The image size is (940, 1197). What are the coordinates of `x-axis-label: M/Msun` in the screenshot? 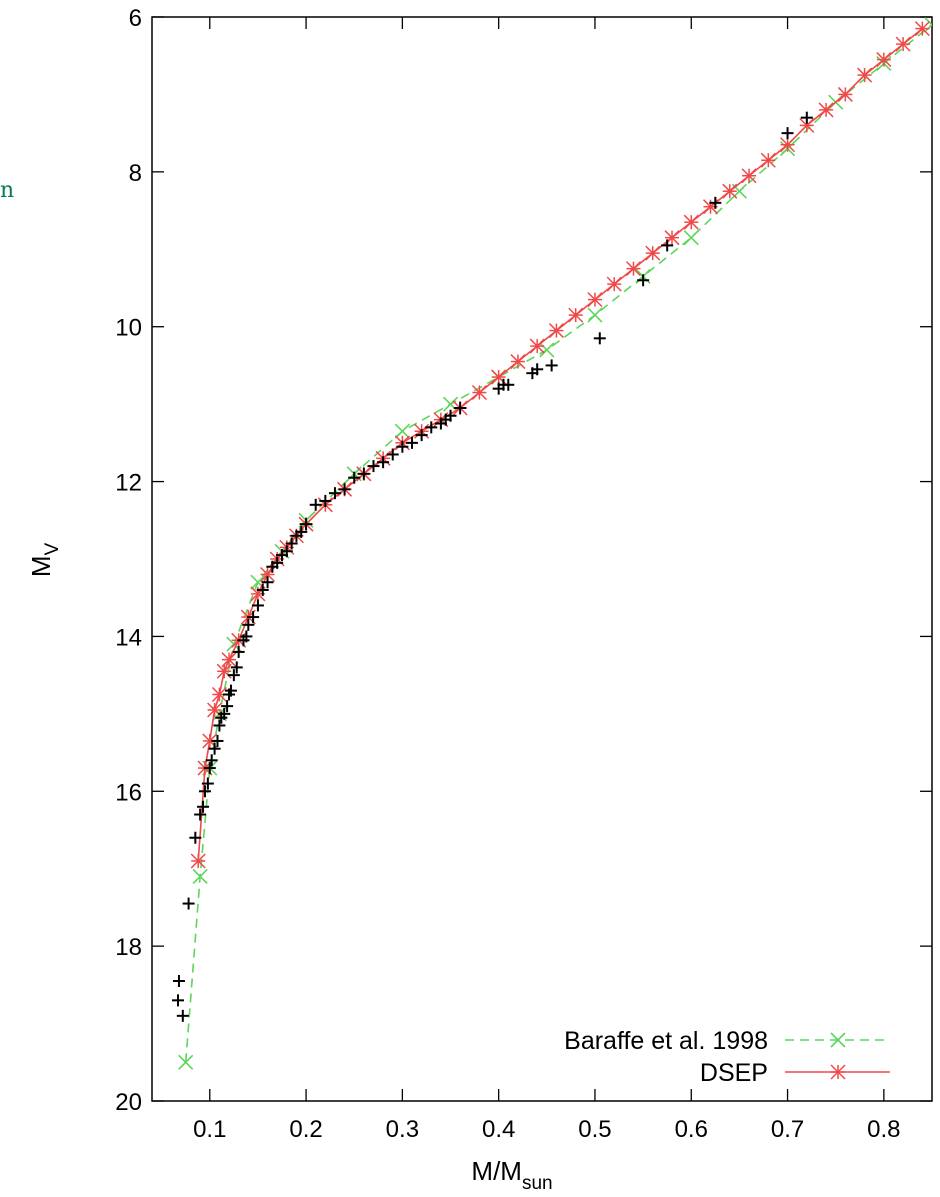 It's located at (511, 1175).